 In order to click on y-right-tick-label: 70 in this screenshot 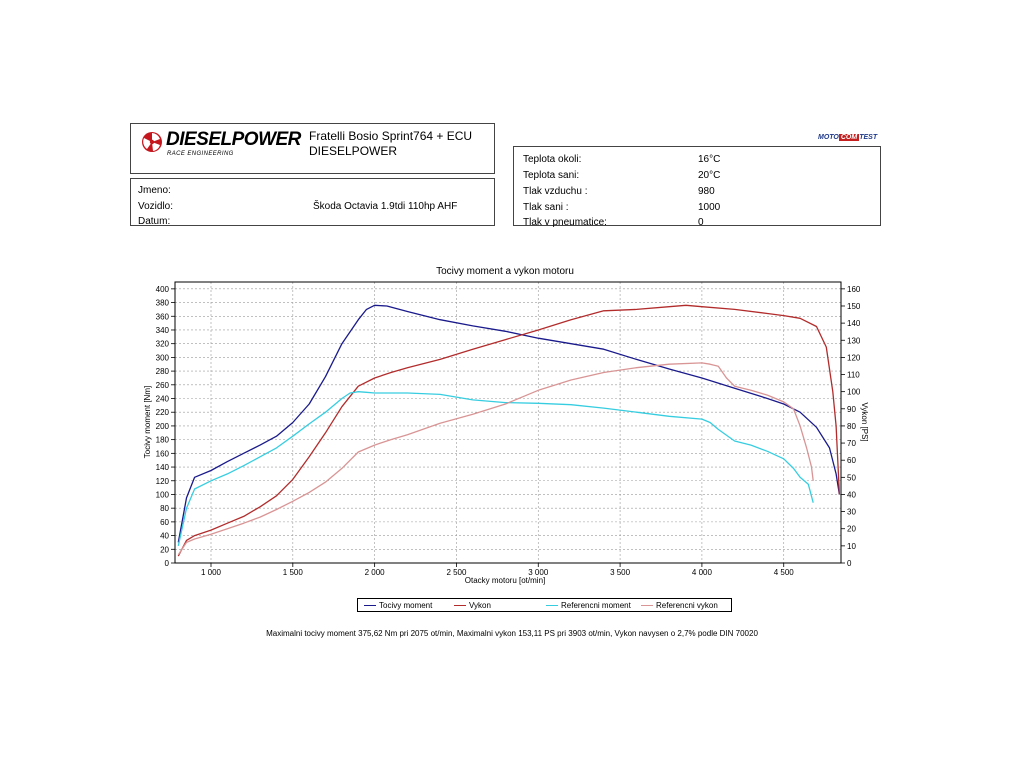, I will do `click(851, 443)`.